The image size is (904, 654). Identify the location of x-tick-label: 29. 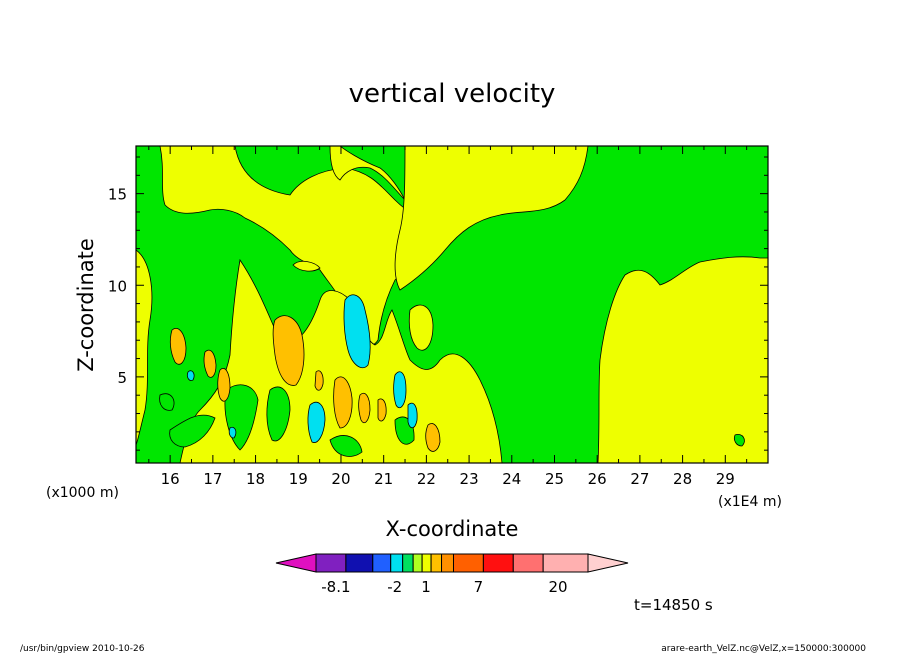
(725, 479).